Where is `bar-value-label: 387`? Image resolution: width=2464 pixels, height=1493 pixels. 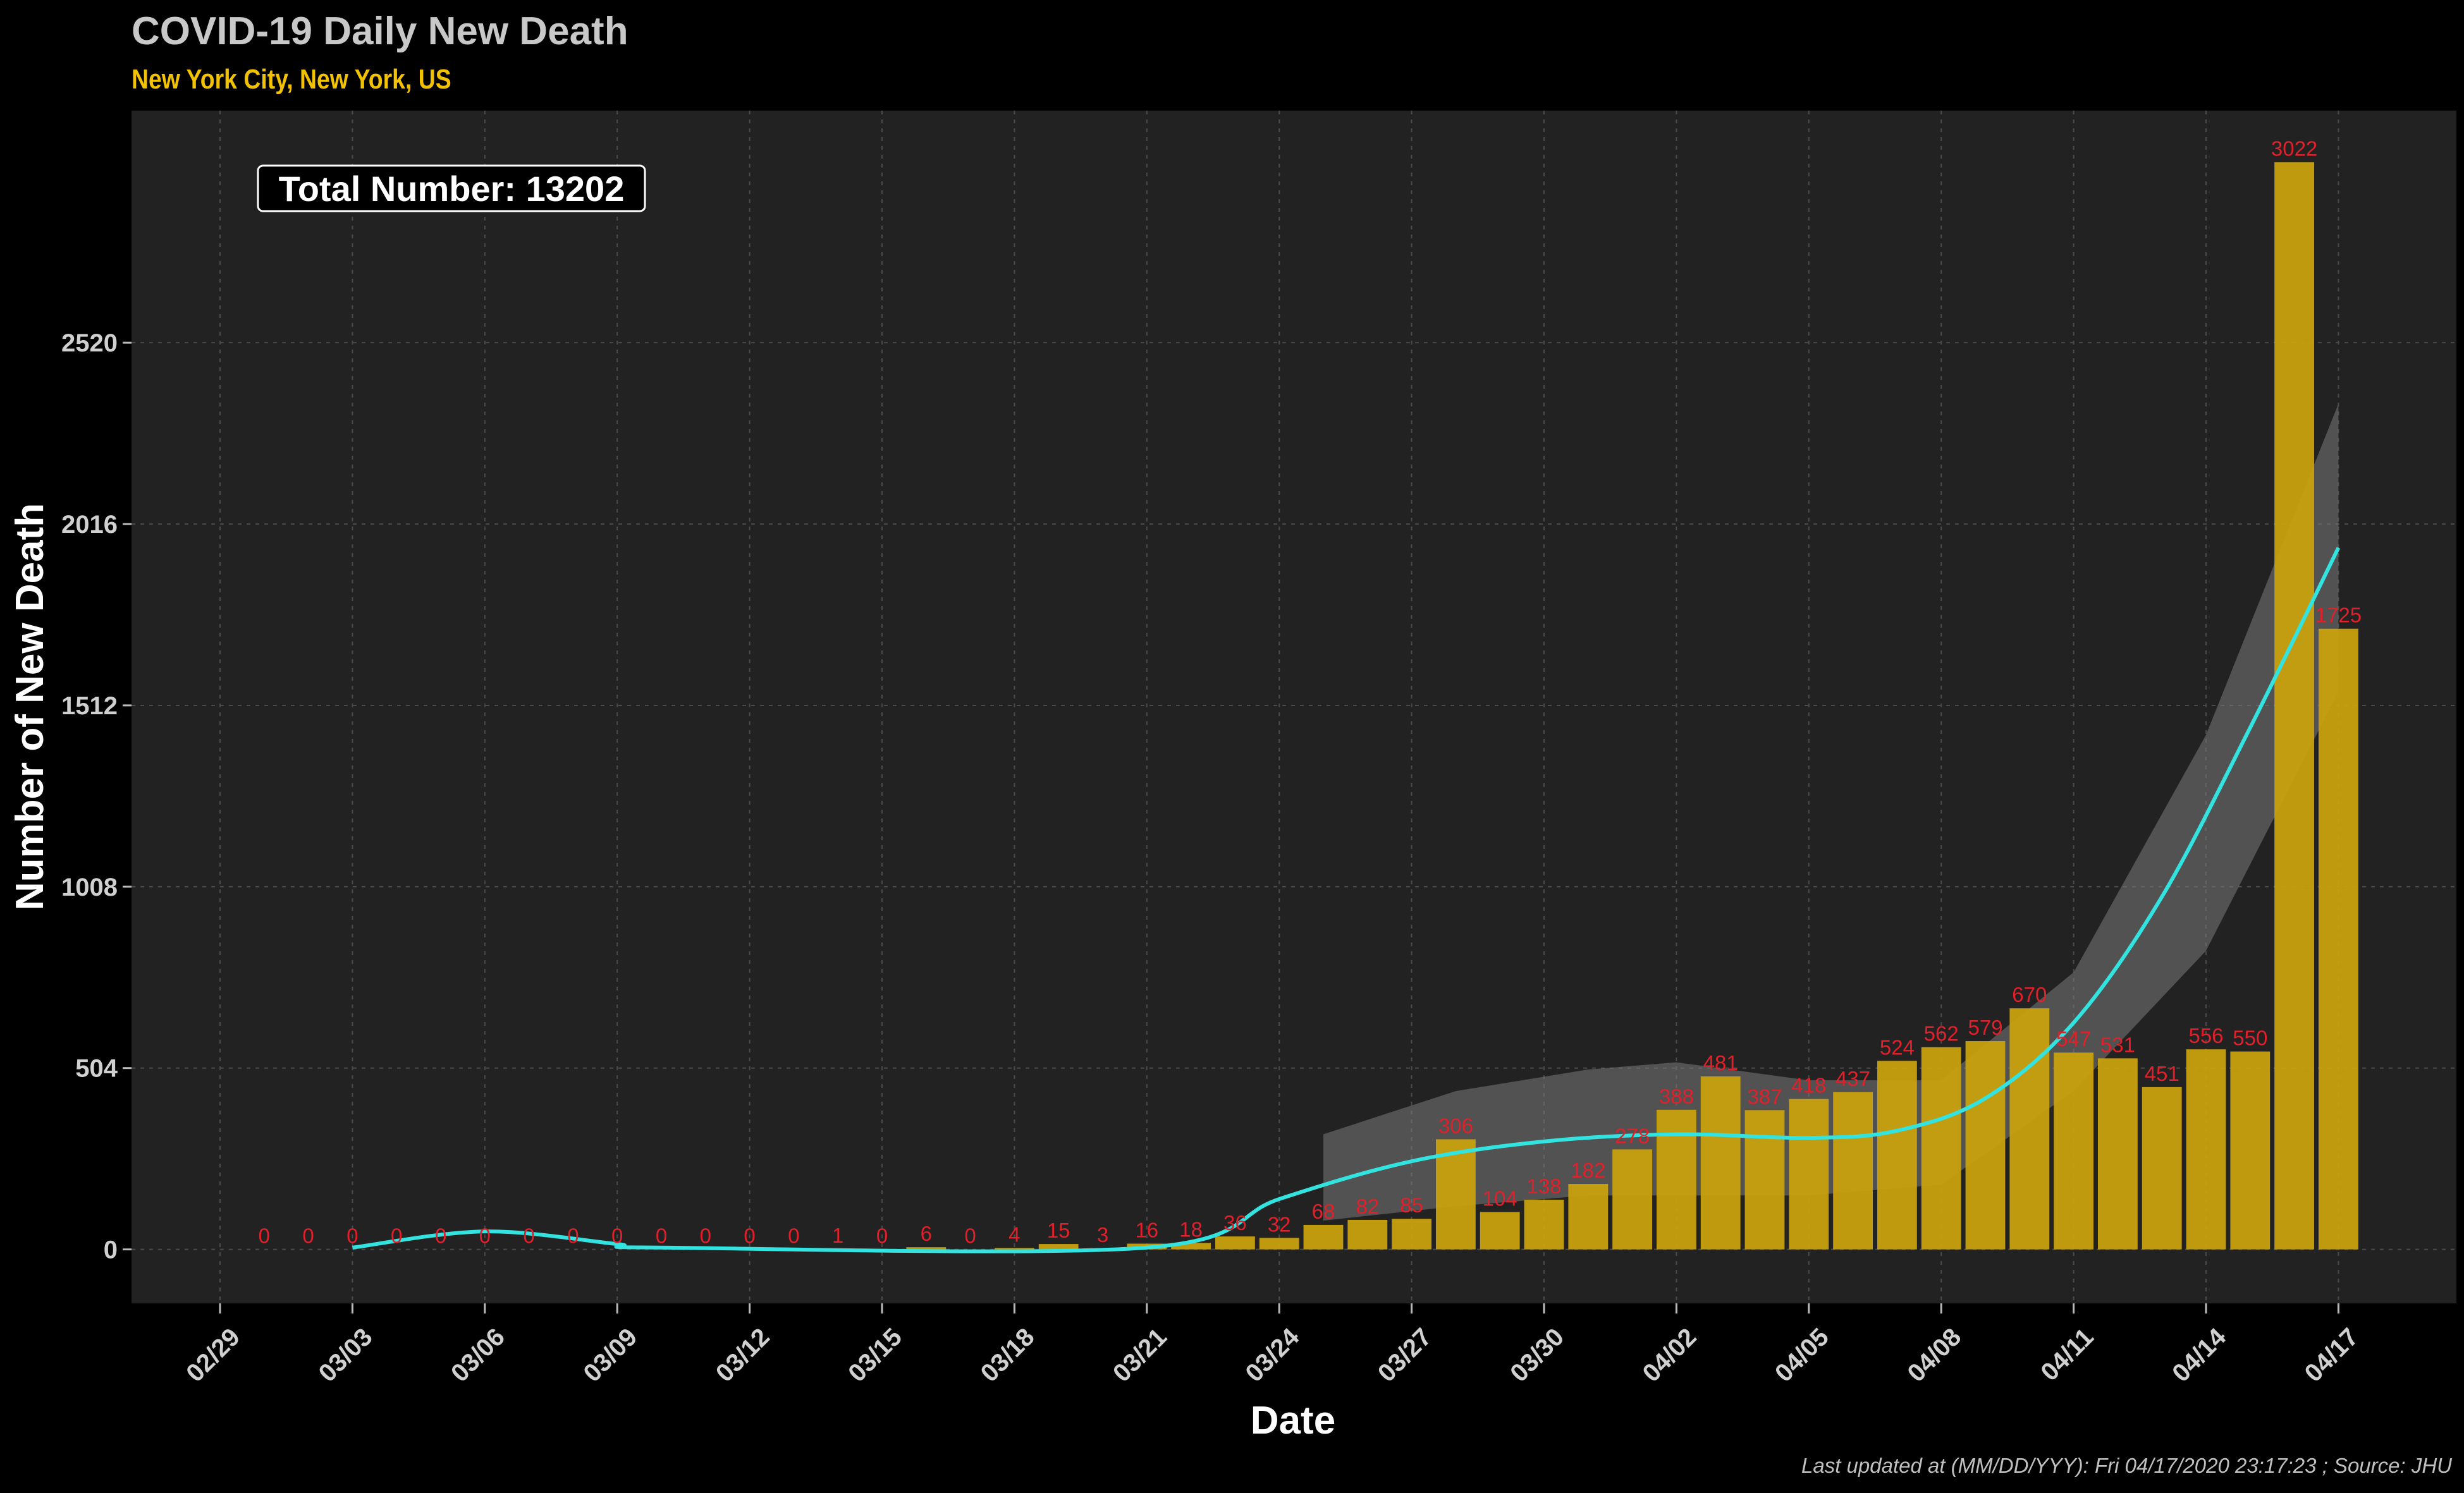
bar-value-label: 387 is located at coordinates (1764, 1096).